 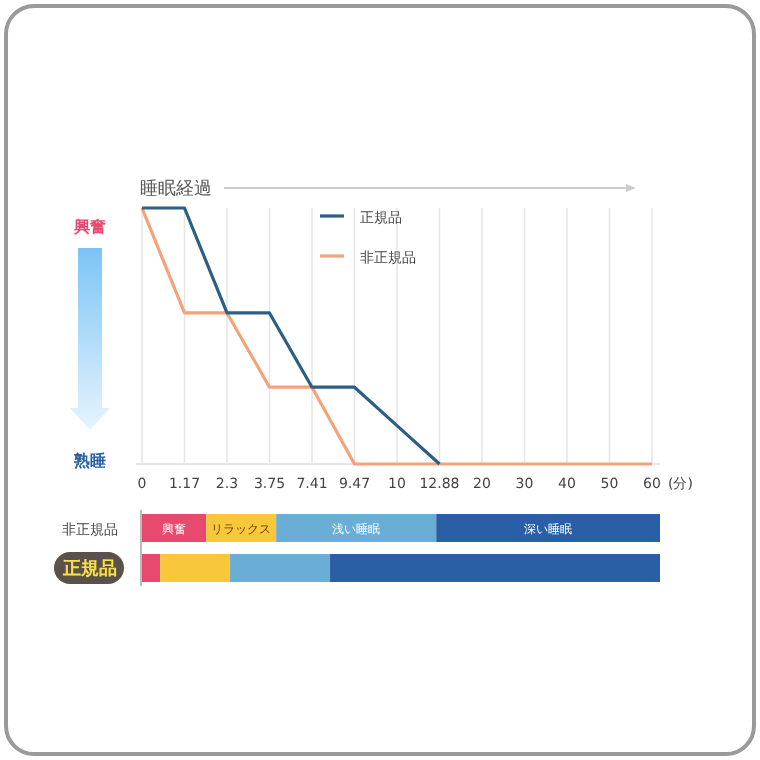 I want to click on text: 熟睡, so click(x=89, y=461).